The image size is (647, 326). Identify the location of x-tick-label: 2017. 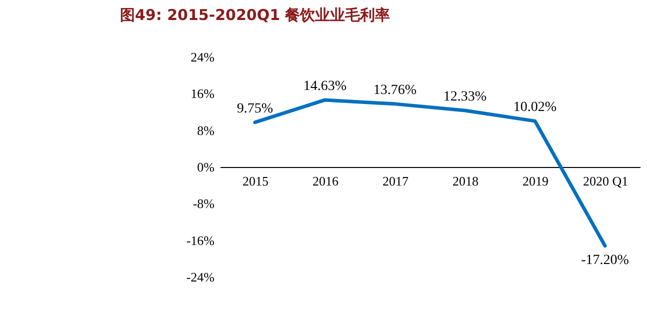
(395, 181).